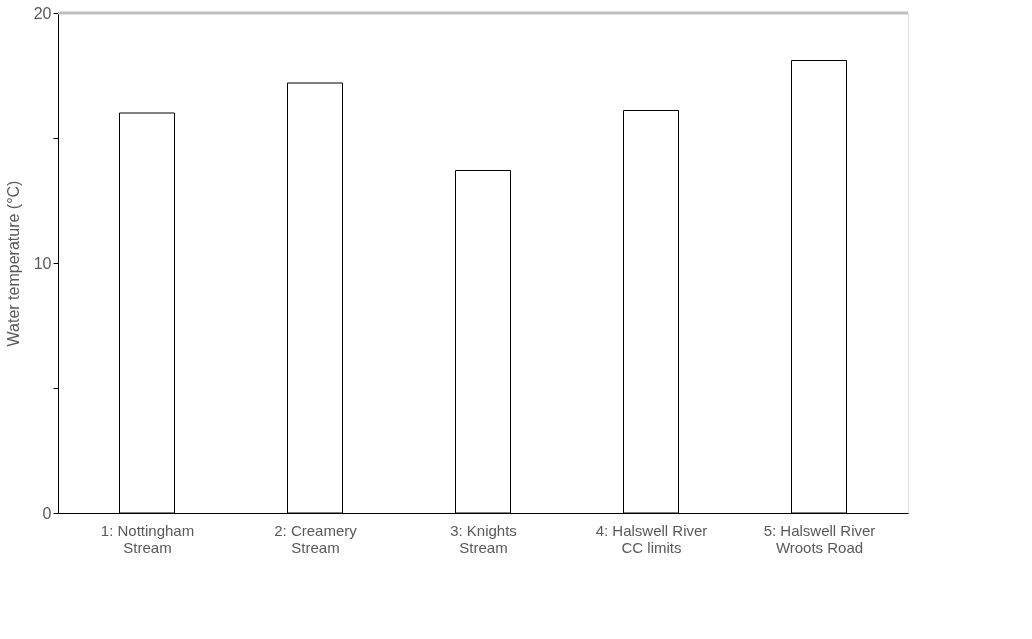 This screenshot has height=639, width=1032. What do you see at coordinates (147, 538) in the screenshot?
I see `x-tick-label: 1: Nottingham Stream` at bounding box center [147, 538].